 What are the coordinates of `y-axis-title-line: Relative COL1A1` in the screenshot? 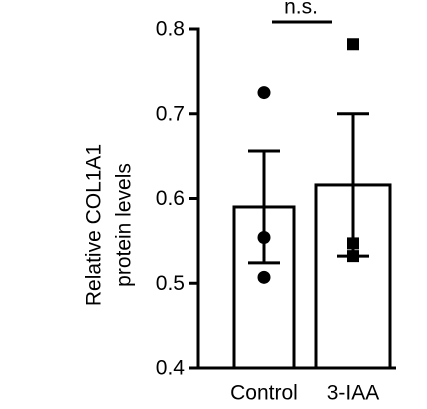 It's located at (94, 225).